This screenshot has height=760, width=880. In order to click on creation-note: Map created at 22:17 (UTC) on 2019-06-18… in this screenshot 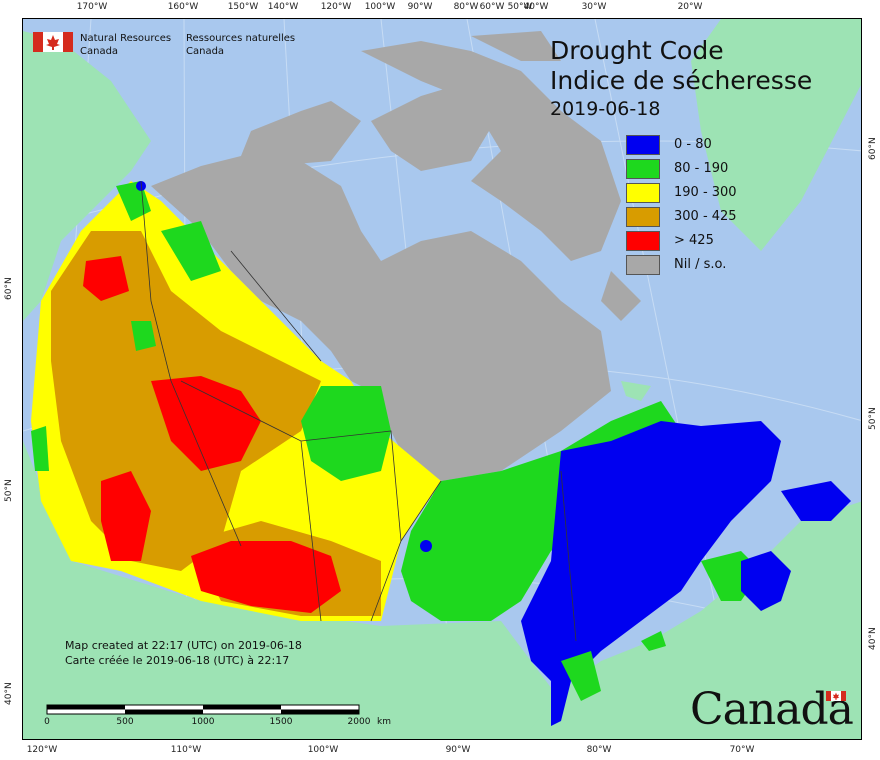, I will do `click(183, 653)`.